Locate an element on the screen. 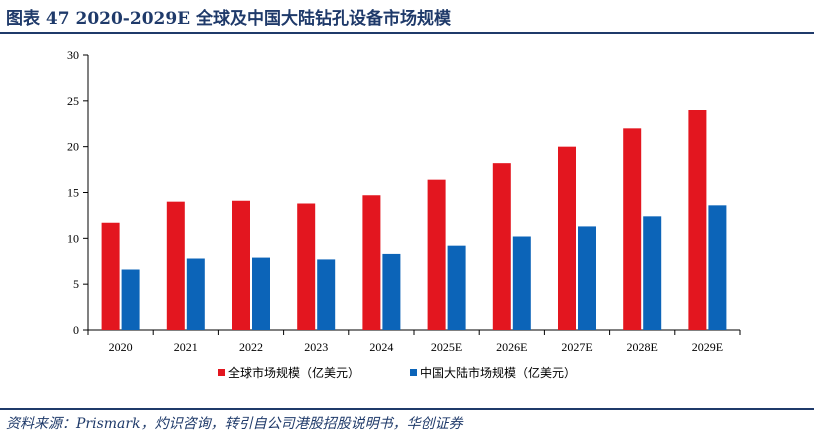  source-note: 资料来源：Prismark，灼识咨询，转引自公司港股招股说明书，华创证券 is located at coordinates (234, 424).